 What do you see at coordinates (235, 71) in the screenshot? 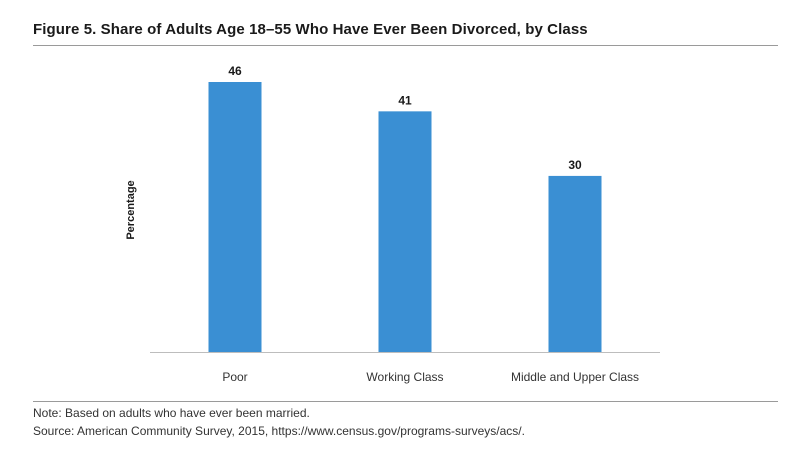
I see `value-label: 46` at bounding box center [235, 71].